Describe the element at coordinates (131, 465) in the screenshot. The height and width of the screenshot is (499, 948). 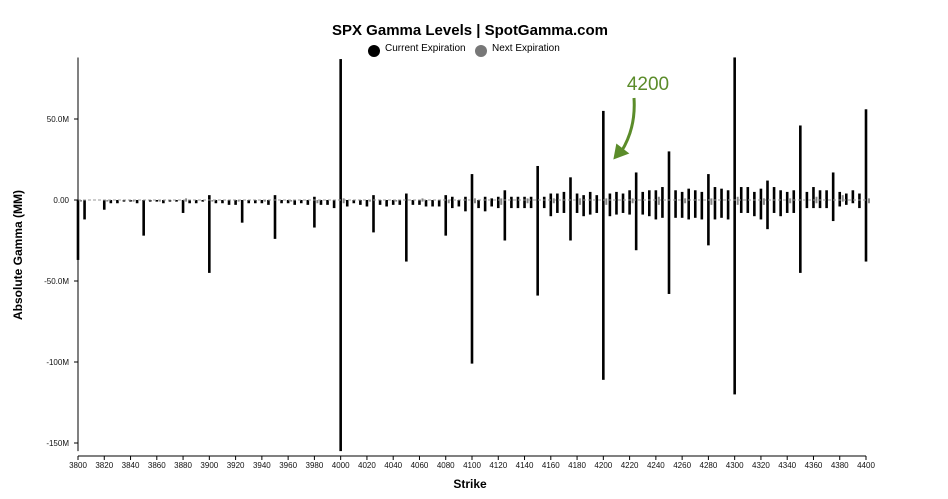
I see `x-tick-label: 3840` at that location.